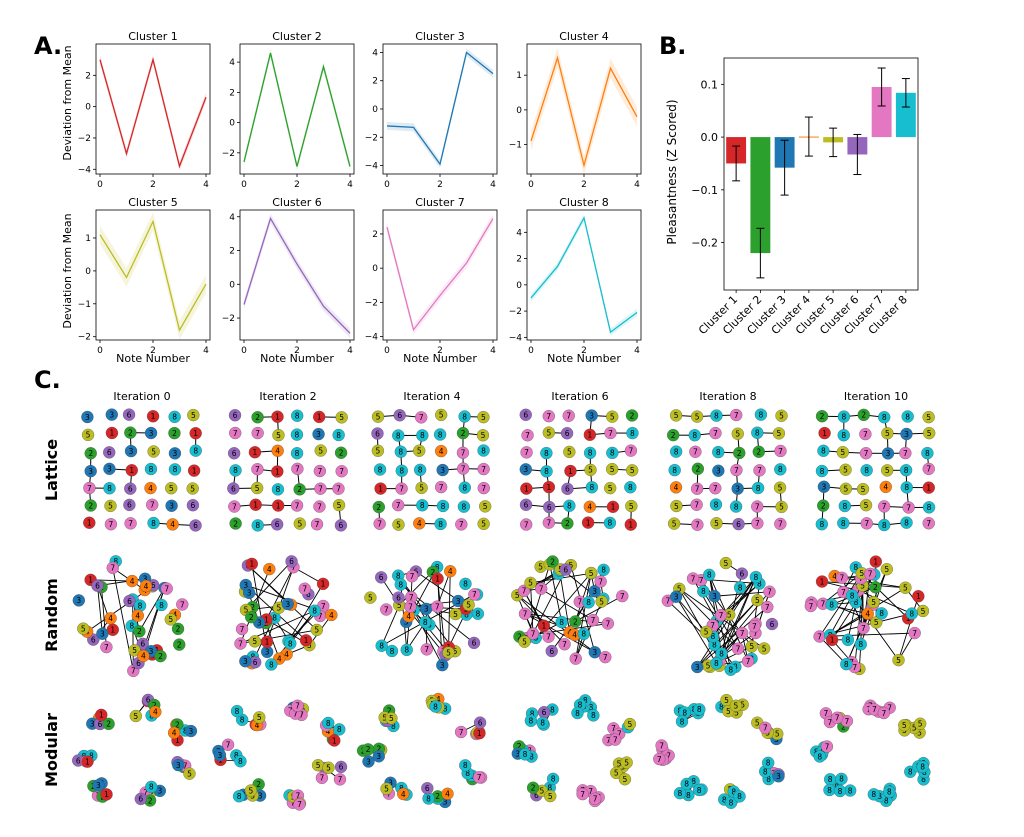 The image size is (1024, 837). What do you see at coordinates (821, 174) in the screenshot?
I see `axes-frame` at bounding box center [821, 174].